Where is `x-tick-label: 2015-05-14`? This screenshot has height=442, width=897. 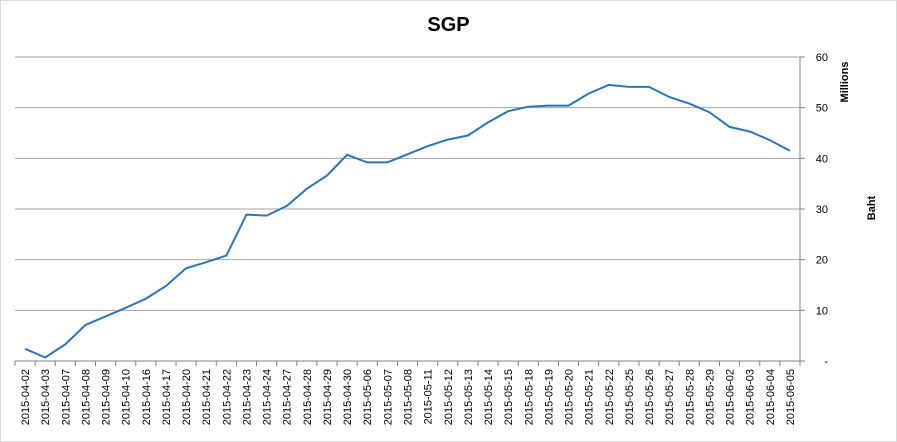
x-tick-label: 2015-05-14 is located at coordinates (489, 397).